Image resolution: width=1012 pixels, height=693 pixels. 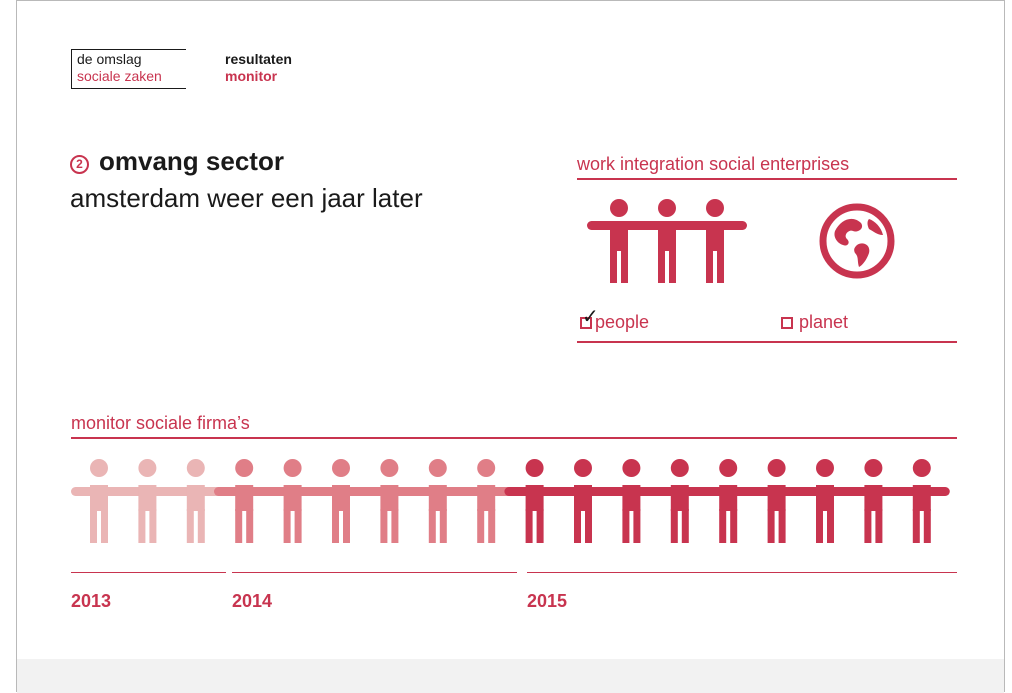 What do you see at coordinates (767, 179) in the screenshot?
I see `wise-heading-rule` at bounding box center [767, 179].